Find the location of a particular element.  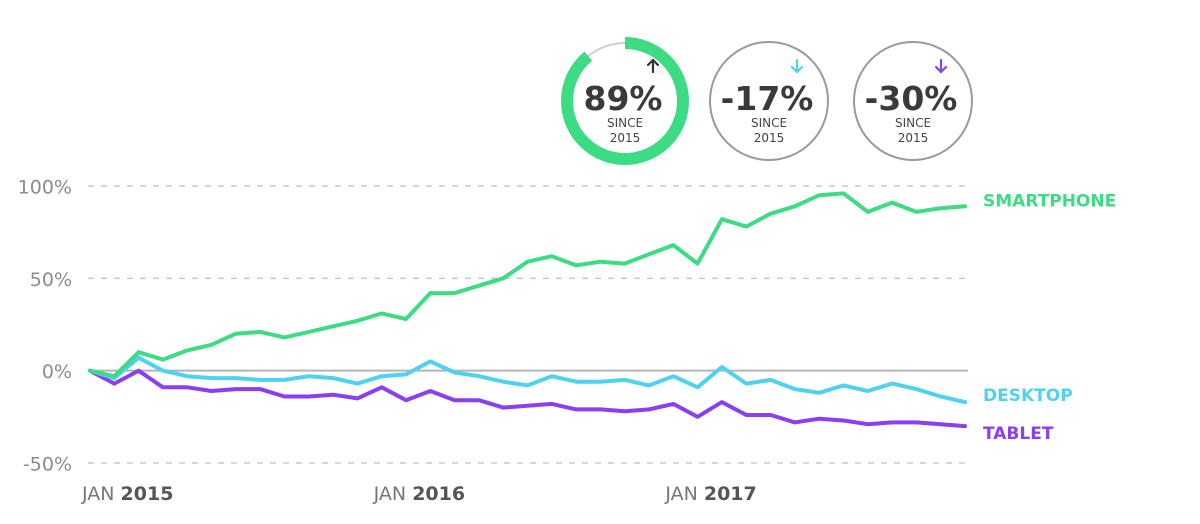

series-line-tablet is located at coordinates (527, 398).